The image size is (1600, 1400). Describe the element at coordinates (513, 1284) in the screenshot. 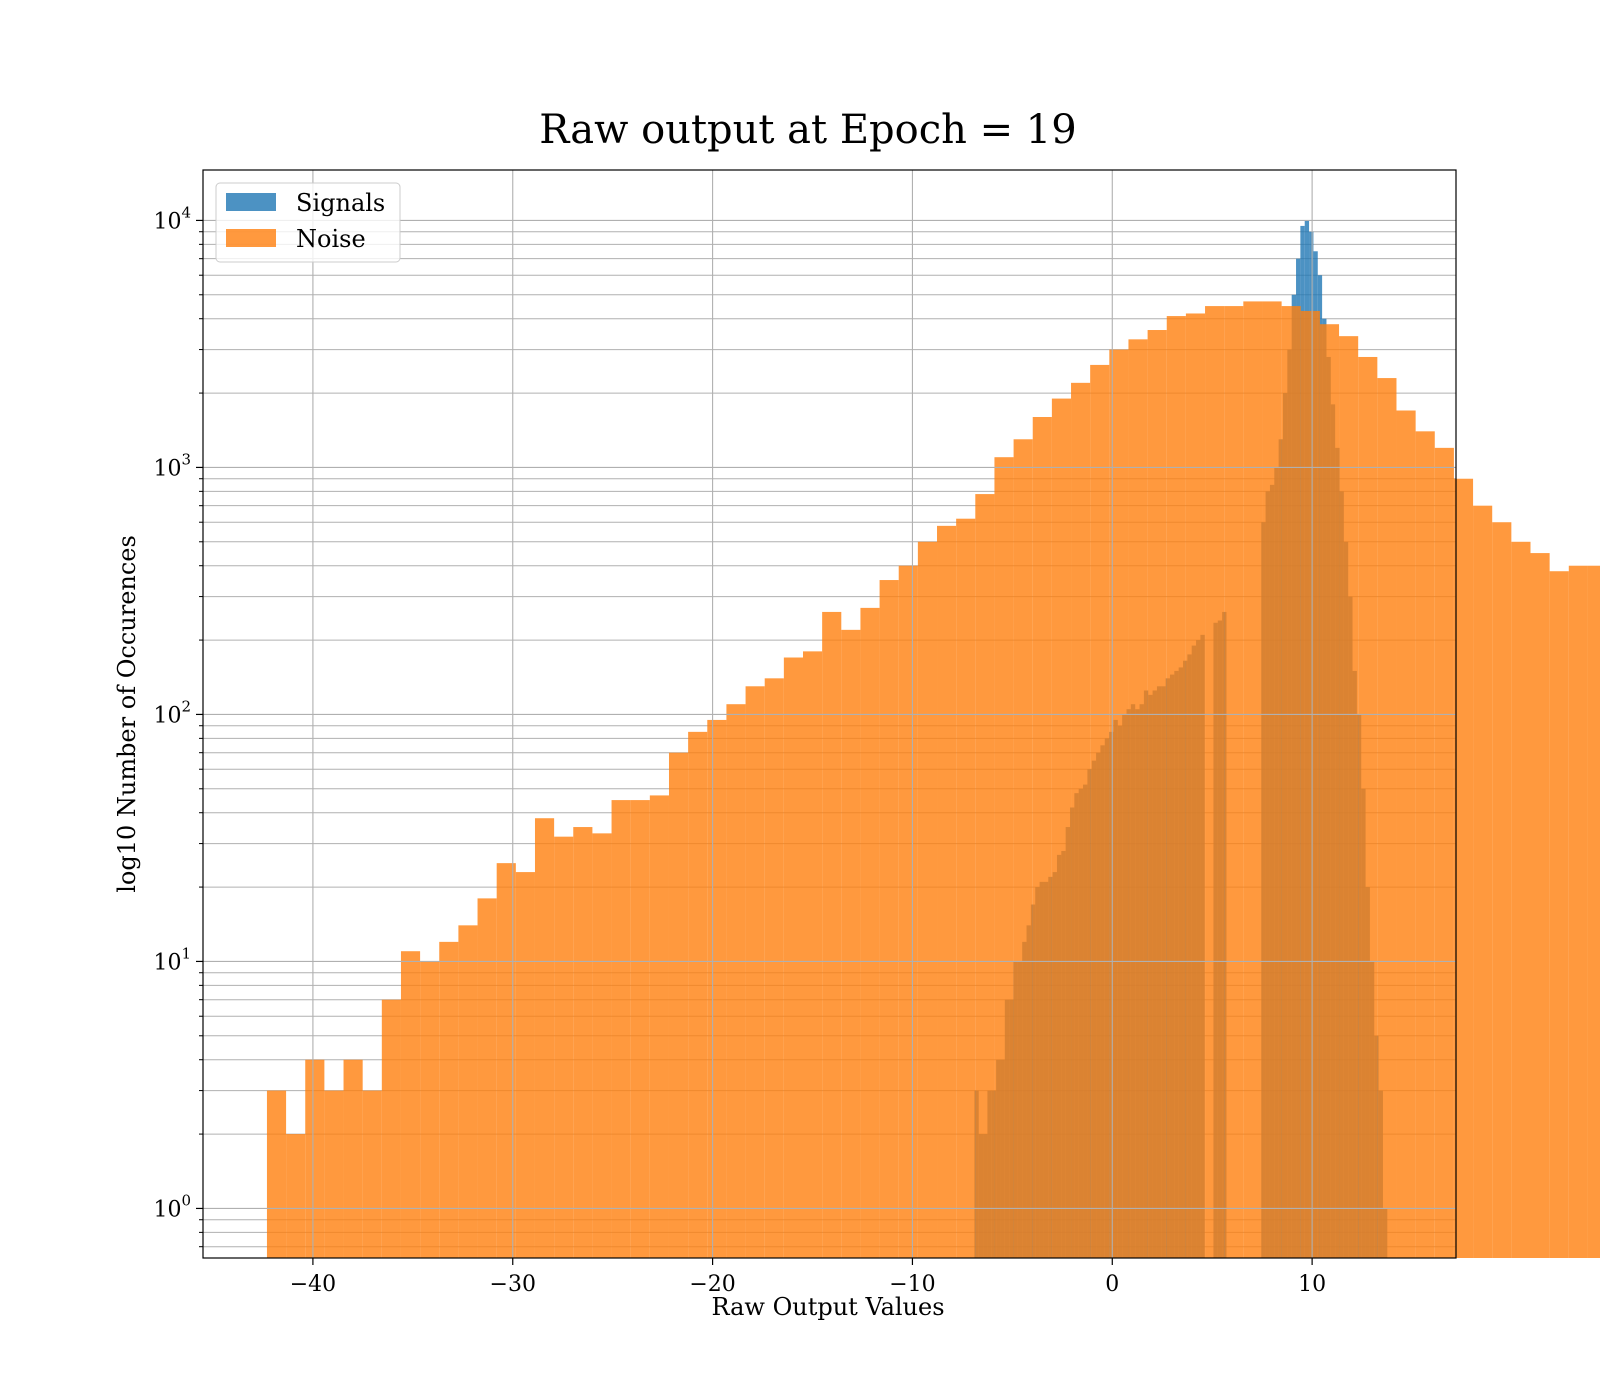

I see `x-tick-label: −30` at that location.